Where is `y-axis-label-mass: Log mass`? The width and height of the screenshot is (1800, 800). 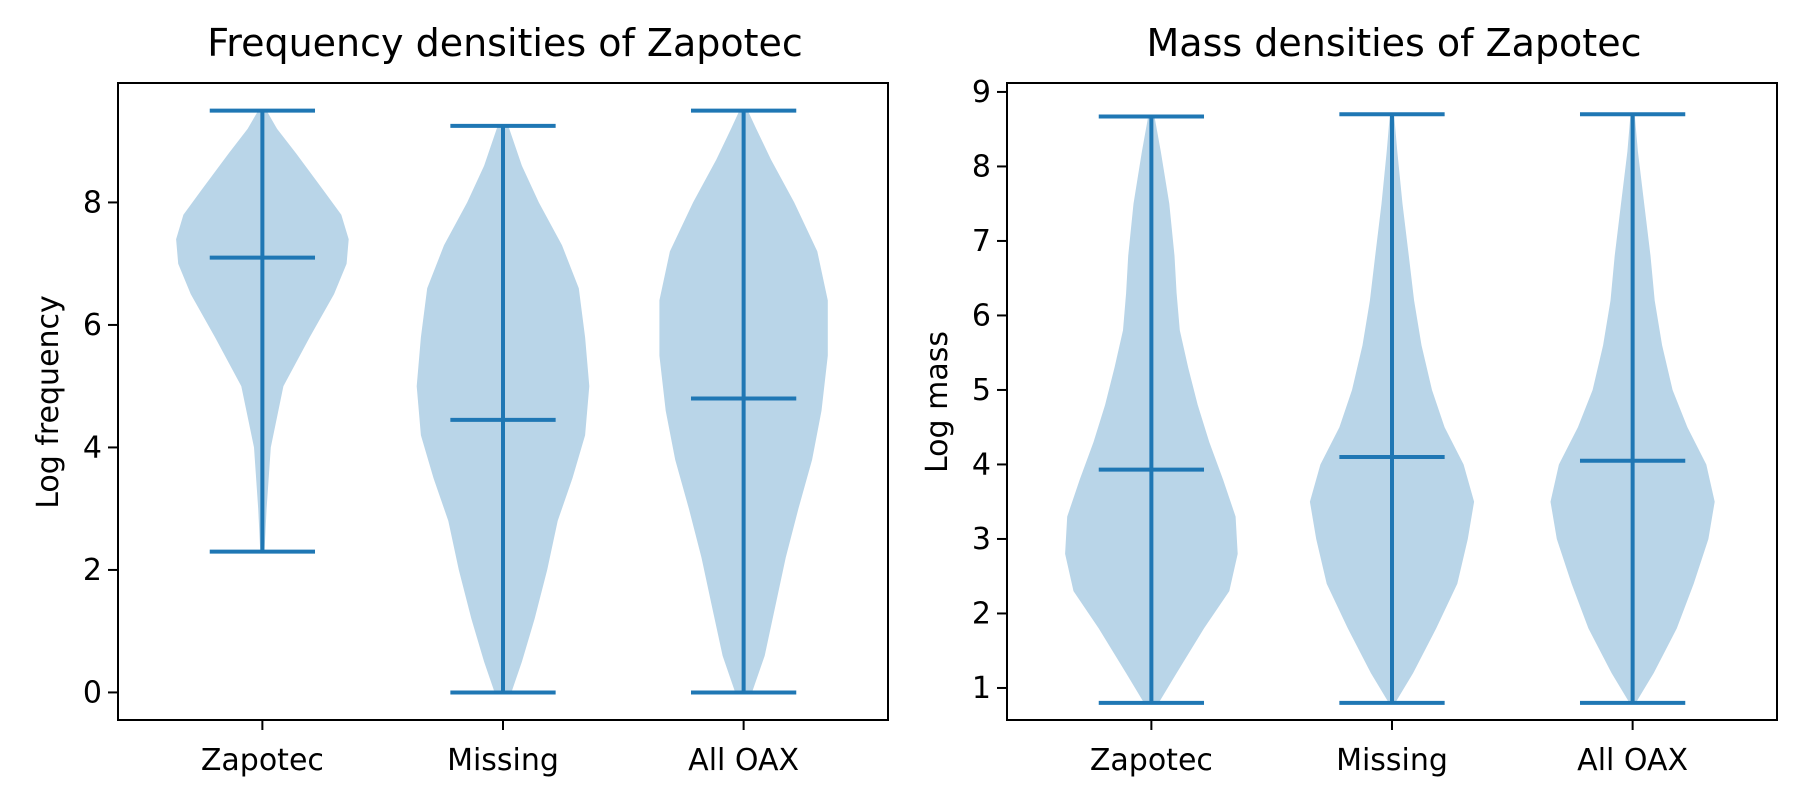 y-axis-label-mass: Log mass is located at coordinates (937, 402).